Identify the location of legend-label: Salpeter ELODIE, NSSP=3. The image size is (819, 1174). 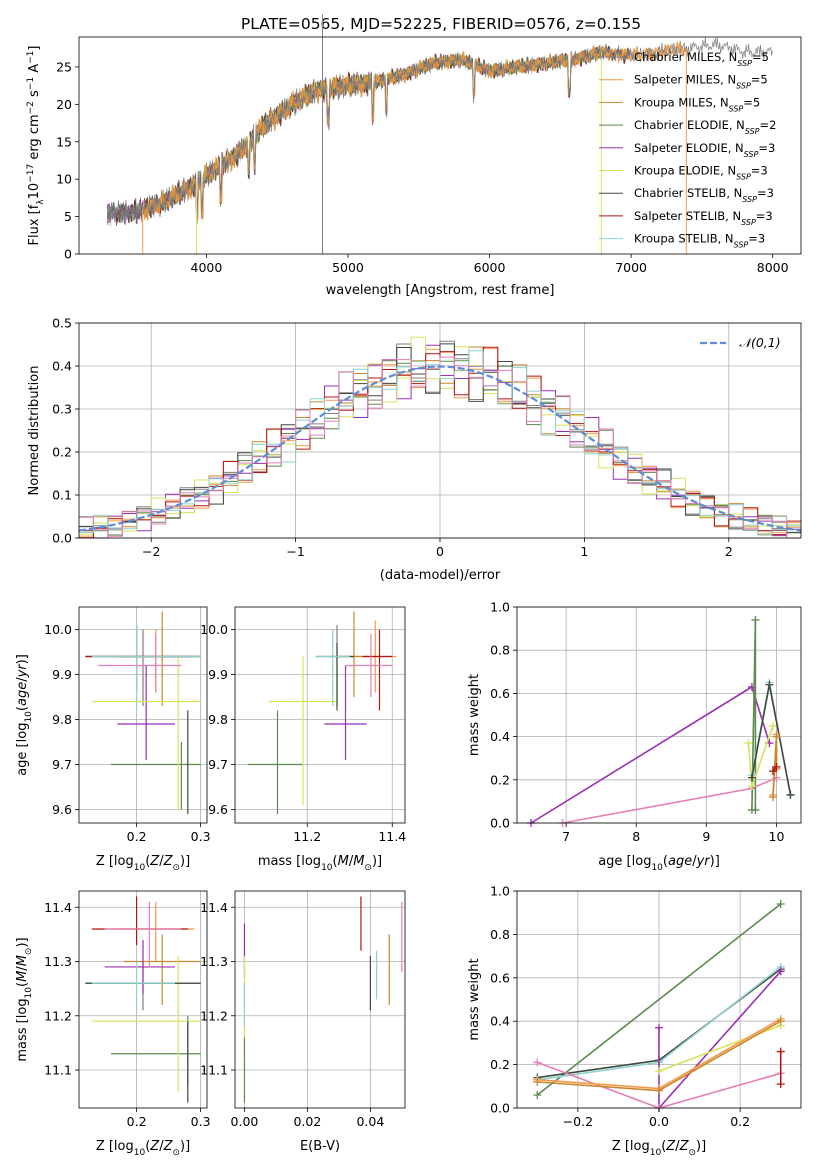
(704, 150).